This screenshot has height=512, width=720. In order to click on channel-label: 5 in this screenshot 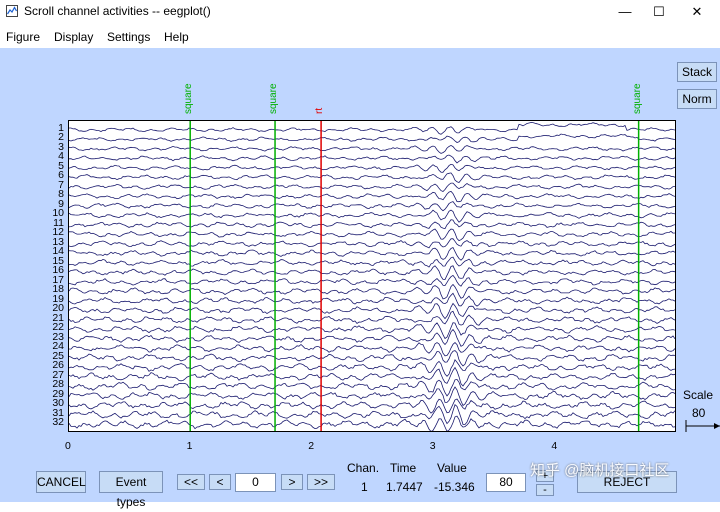, I will do `click(61, 165)`.